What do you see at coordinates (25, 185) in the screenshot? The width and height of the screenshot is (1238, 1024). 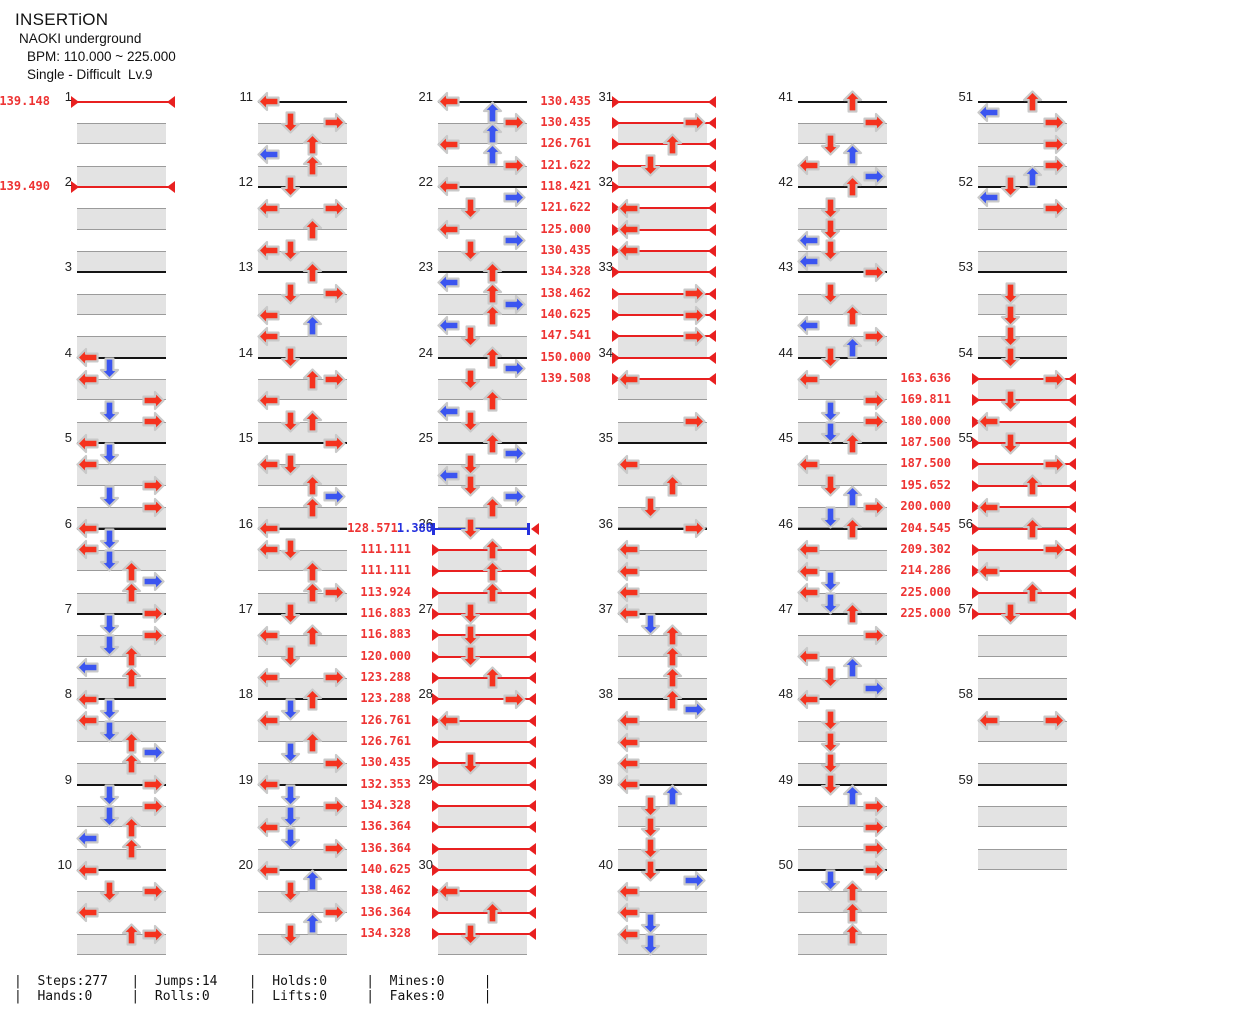 I see `bpm-label: 139.490` at bounding box center [25, 185].